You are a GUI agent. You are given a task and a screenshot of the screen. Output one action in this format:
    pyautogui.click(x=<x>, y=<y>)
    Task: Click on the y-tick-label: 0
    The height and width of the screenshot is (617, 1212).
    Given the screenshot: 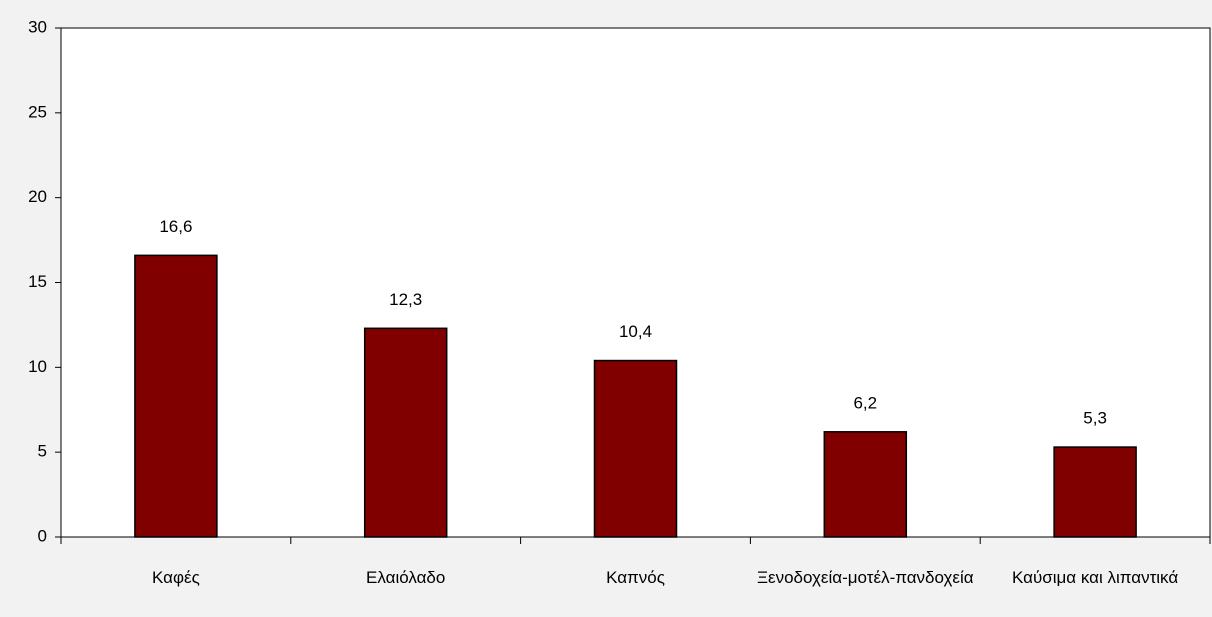 What is the action you would take?
    pyautogui.click(x=42, y=535)
    